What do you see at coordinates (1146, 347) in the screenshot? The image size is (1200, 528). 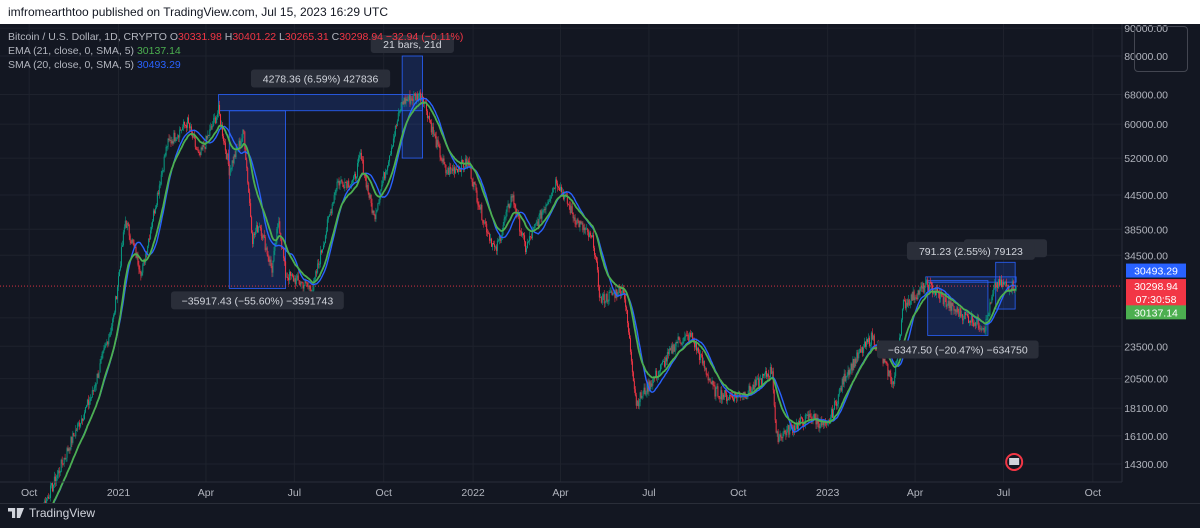 I see `price-tick-label: 23500.00` at bounding box center [1146, 347].